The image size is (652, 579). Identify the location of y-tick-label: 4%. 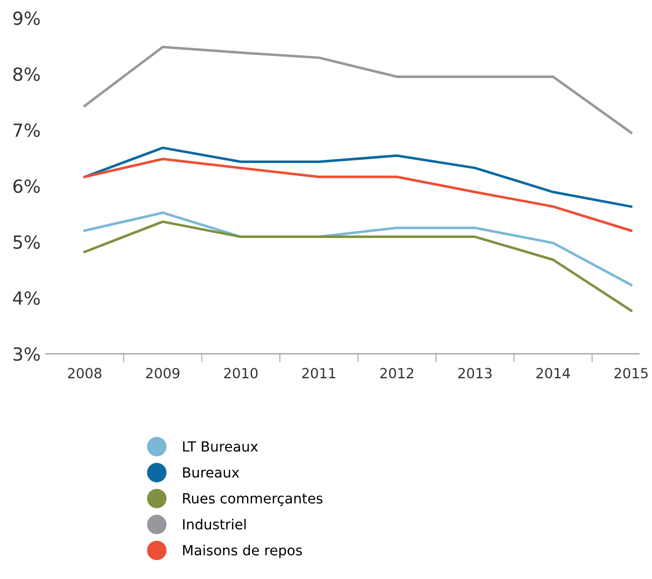
(26, 298).